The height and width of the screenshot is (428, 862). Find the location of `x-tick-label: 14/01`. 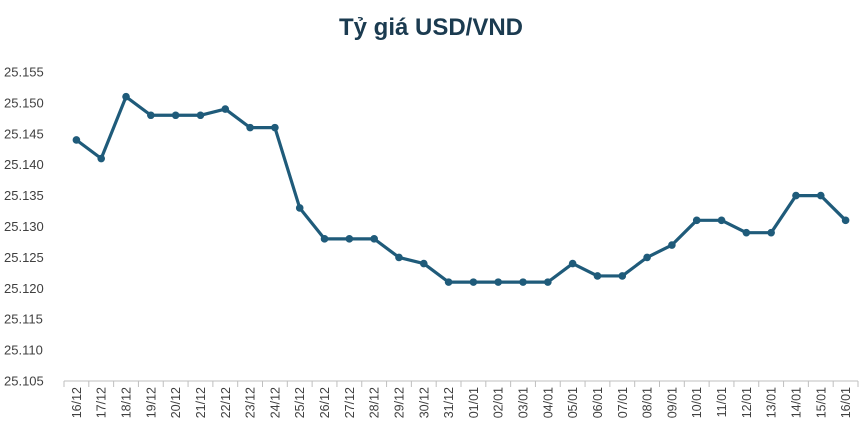

x-tick-label: 14/01 is located at coordinates (796, 402).